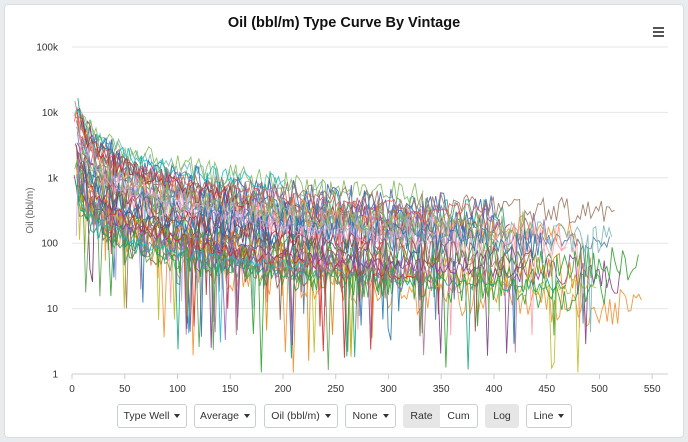 The width and height of the screenshot is (688, 442). I want to click on y-tick-label: 100, so click(49, 244).